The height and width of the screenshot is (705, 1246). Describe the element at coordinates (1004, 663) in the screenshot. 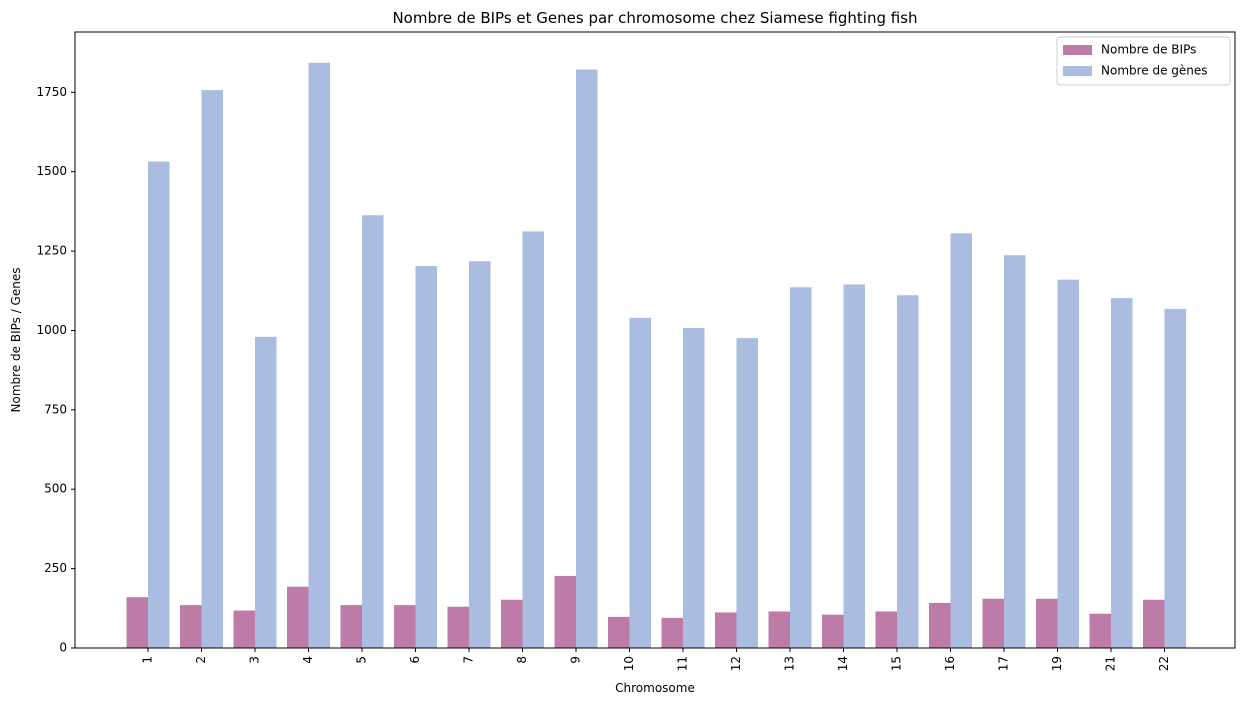

I see `x-tick-label: 17` at that location.